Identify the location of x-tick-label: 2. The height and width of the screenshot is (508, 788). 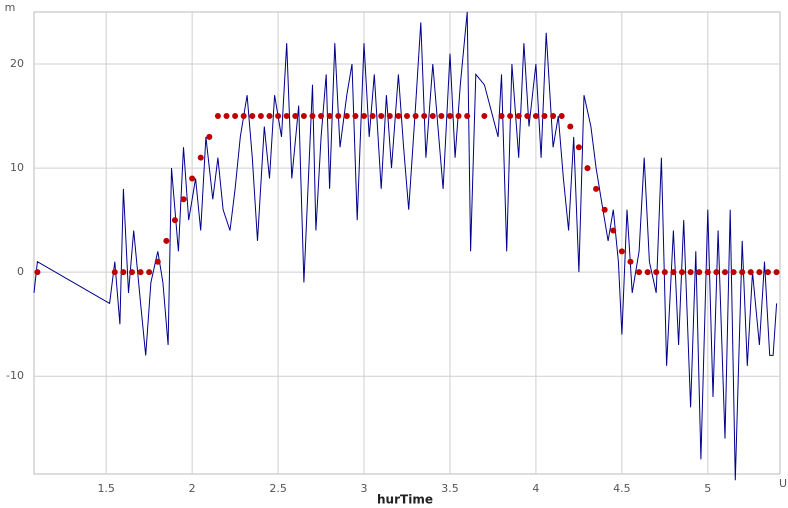
(192, 488).